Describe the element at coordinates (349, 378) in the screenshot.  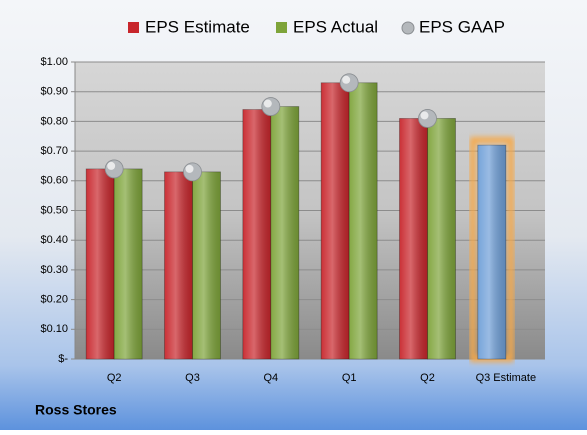
I see `x-tick-label: Q1` at that location.